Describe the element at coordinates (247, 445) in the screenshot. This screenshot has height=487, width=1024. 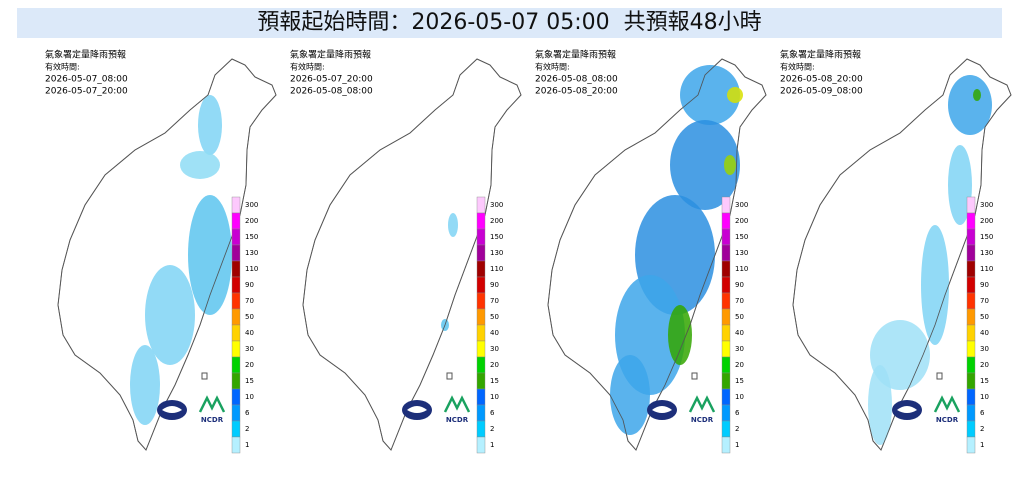
I see `colorbar-label: 1` at that location.